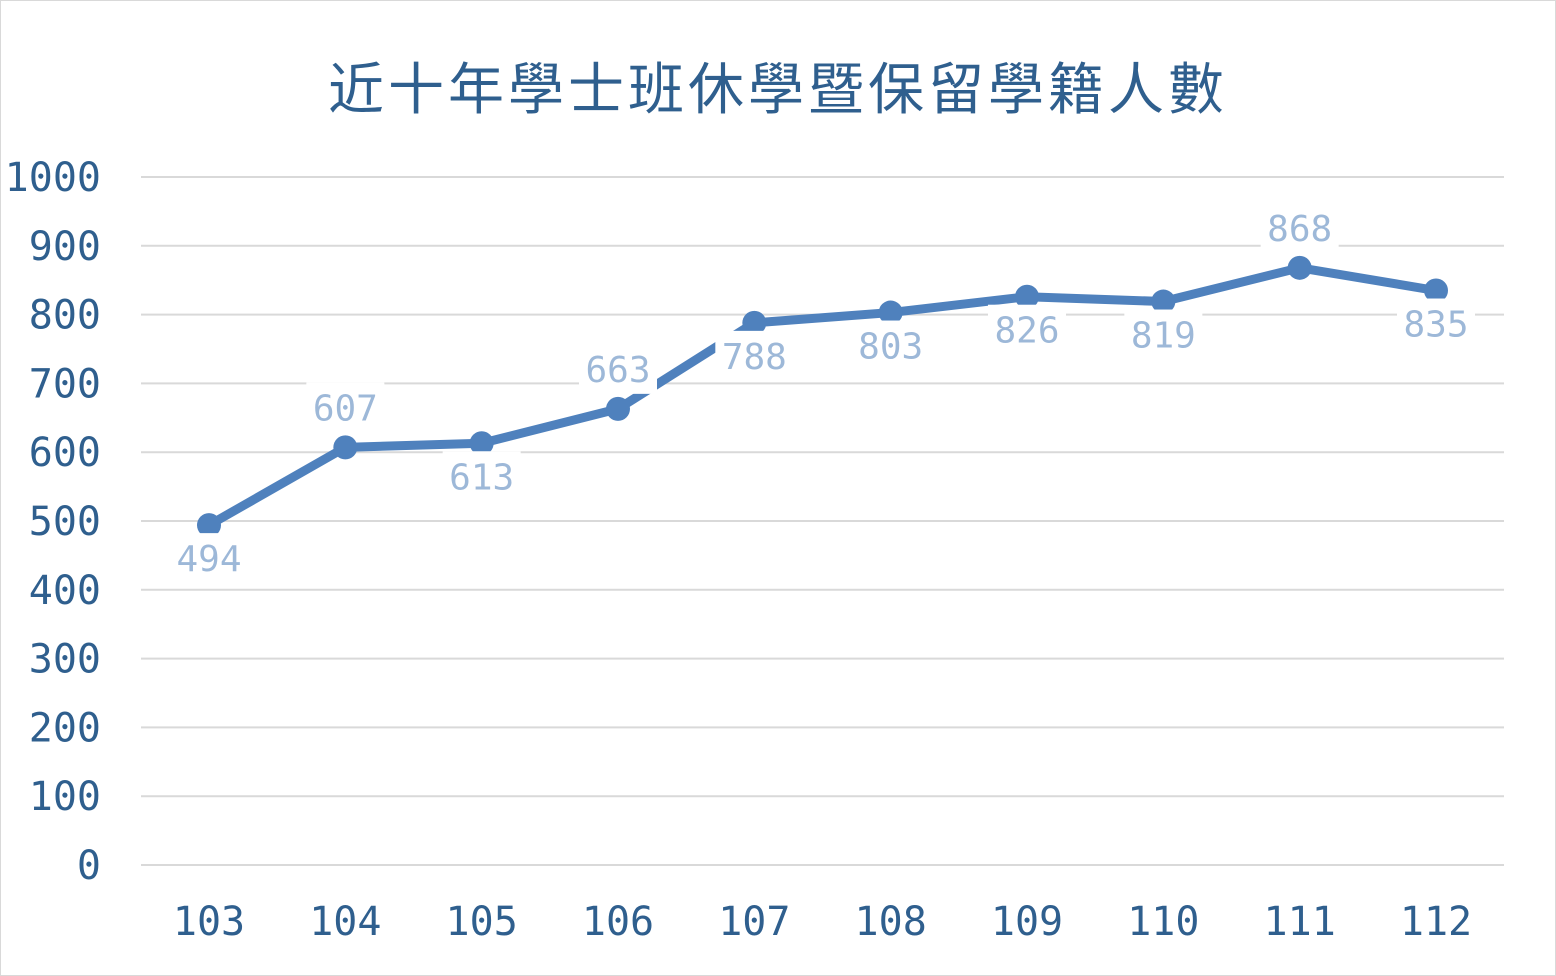 The height and width of the screenshot is (976, 1556). I want to click on x-tick-label: 103, so click(209, 922).